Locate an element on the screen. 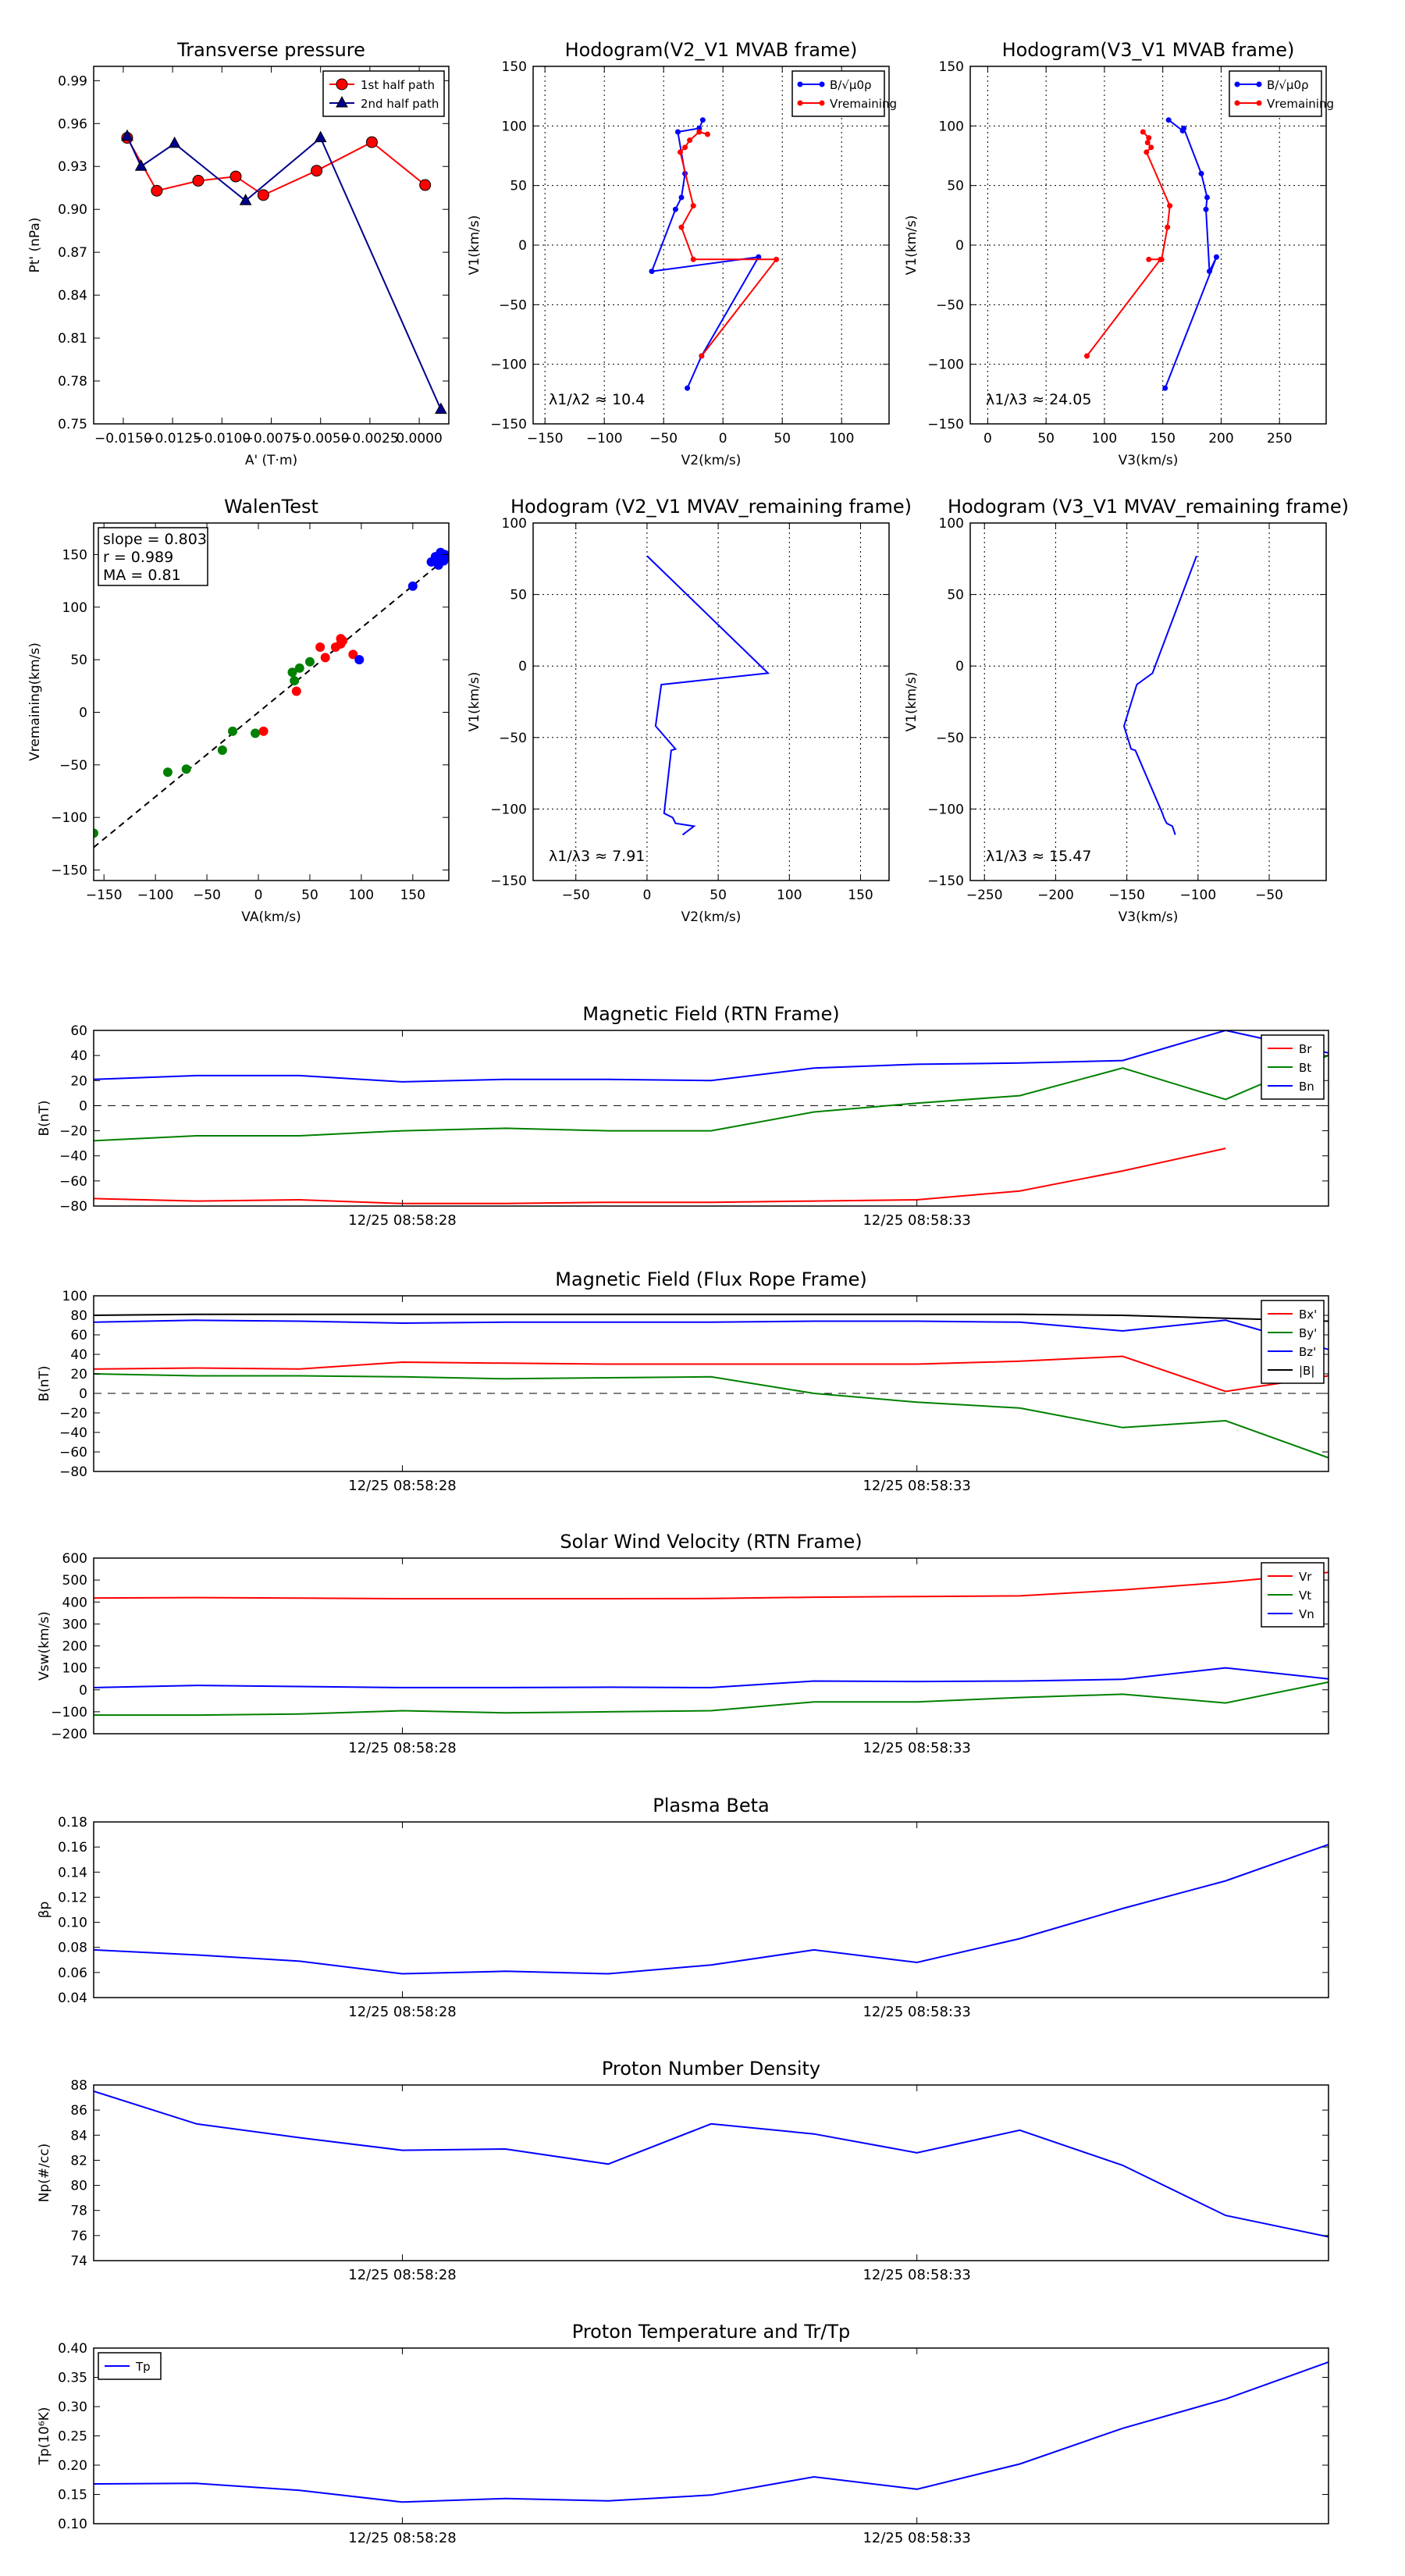  mag-fluxrope-series-by- is located at coordinates (712, 1416).